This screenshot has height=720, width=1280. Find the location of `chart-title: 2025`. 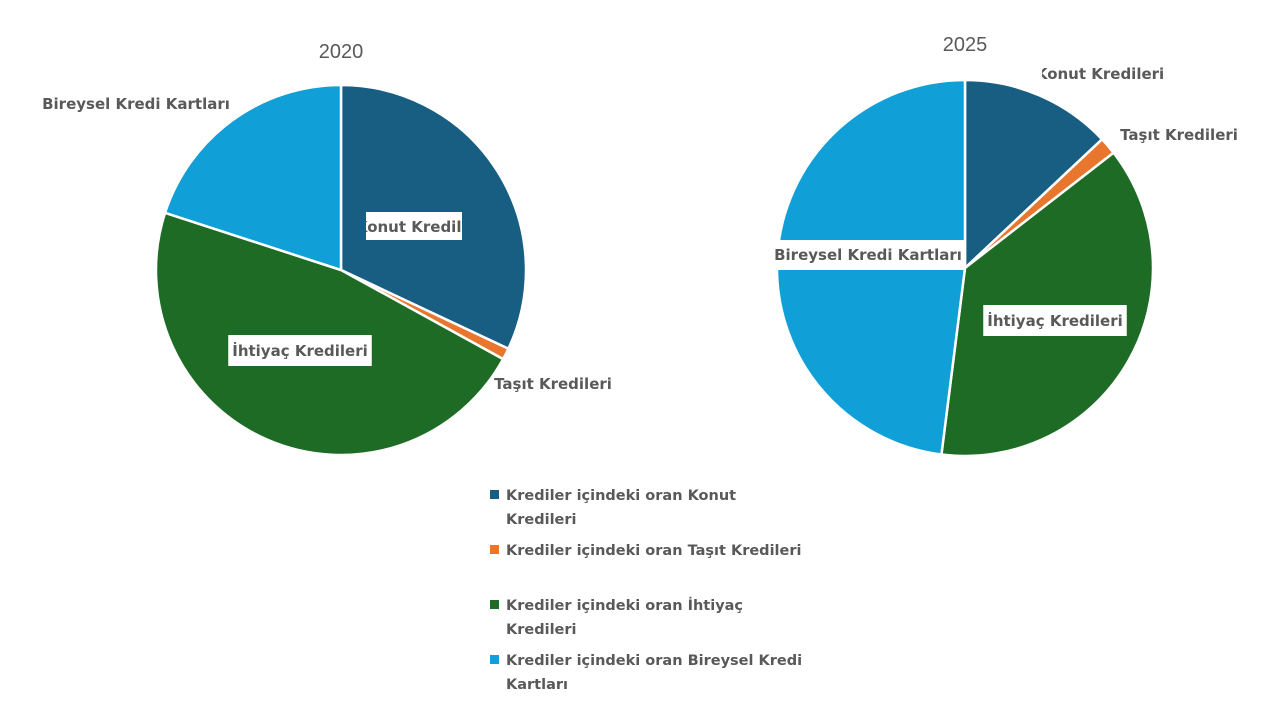

chart-title: 2025 is located at coordinates (965, 45).